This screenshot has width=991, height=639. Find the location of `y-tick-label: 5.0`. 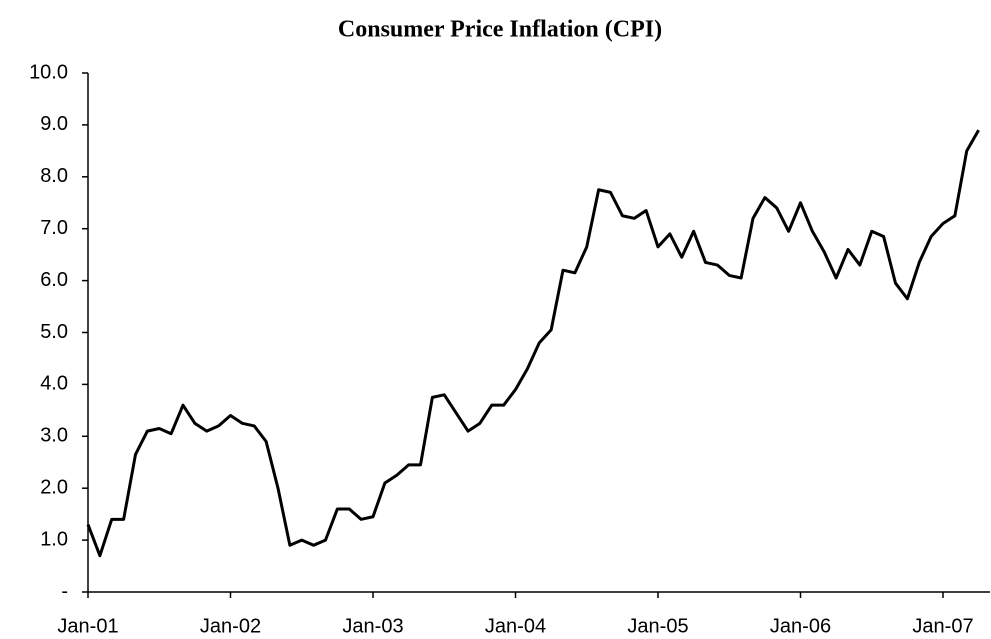

y-tick-label: 5.0 is located at coordinates (54, 332).